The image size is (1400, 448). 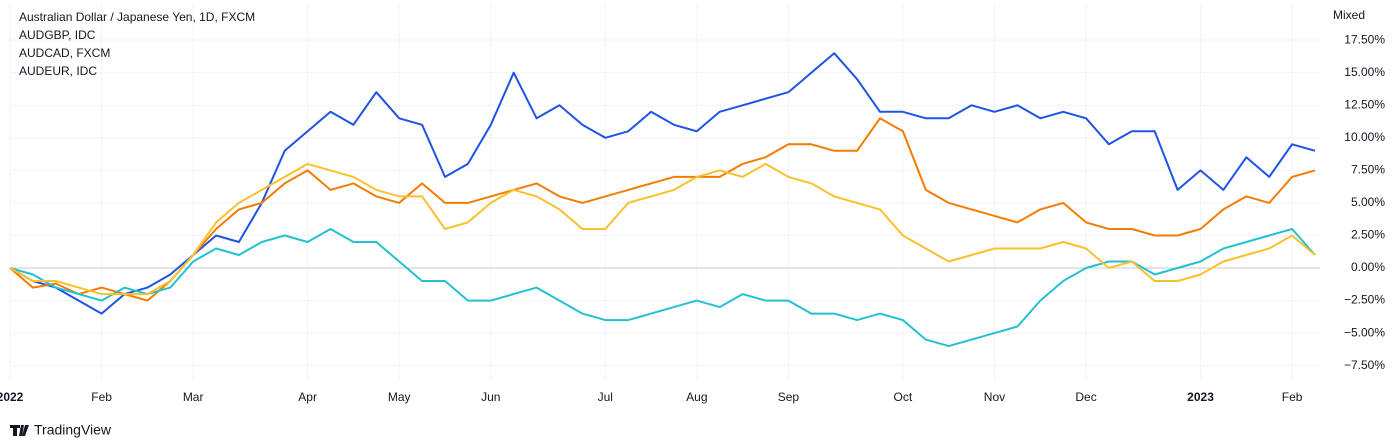 What do you see at coordinates (903, 397) in the screenshot?
I see `x-tick-label: Oct` at bounding box center [903, 397].